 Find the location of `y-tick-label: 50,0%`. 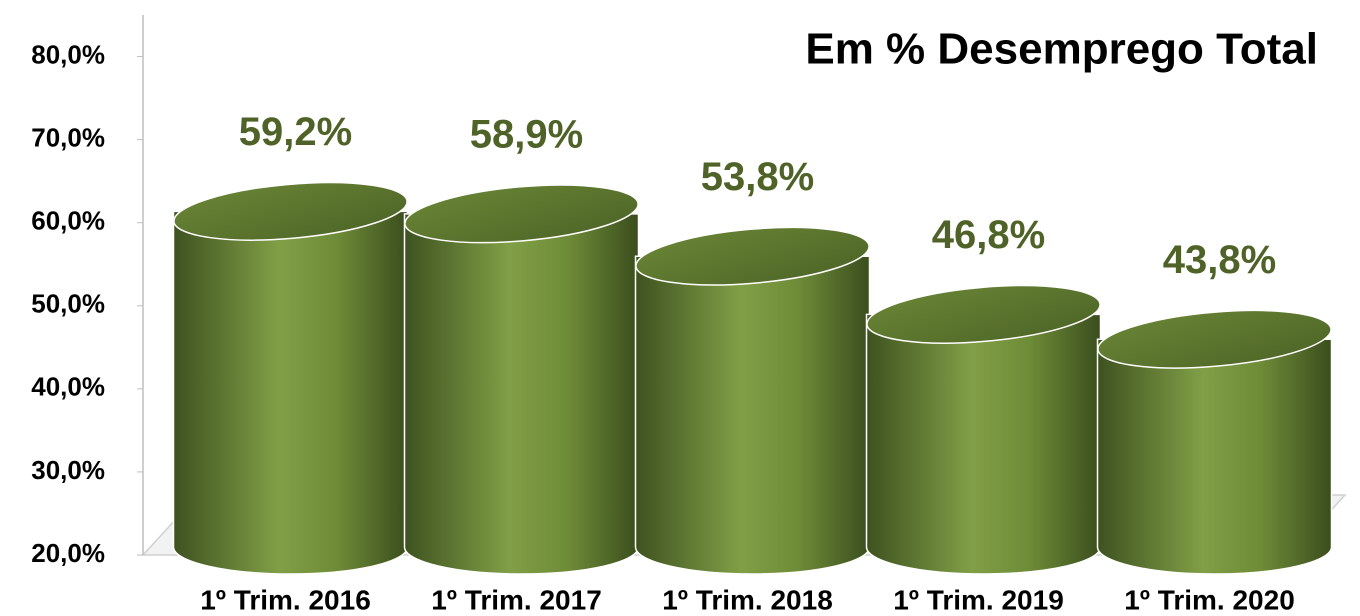

y-tick-label: 50,0% is located at coordinates (68, 304).